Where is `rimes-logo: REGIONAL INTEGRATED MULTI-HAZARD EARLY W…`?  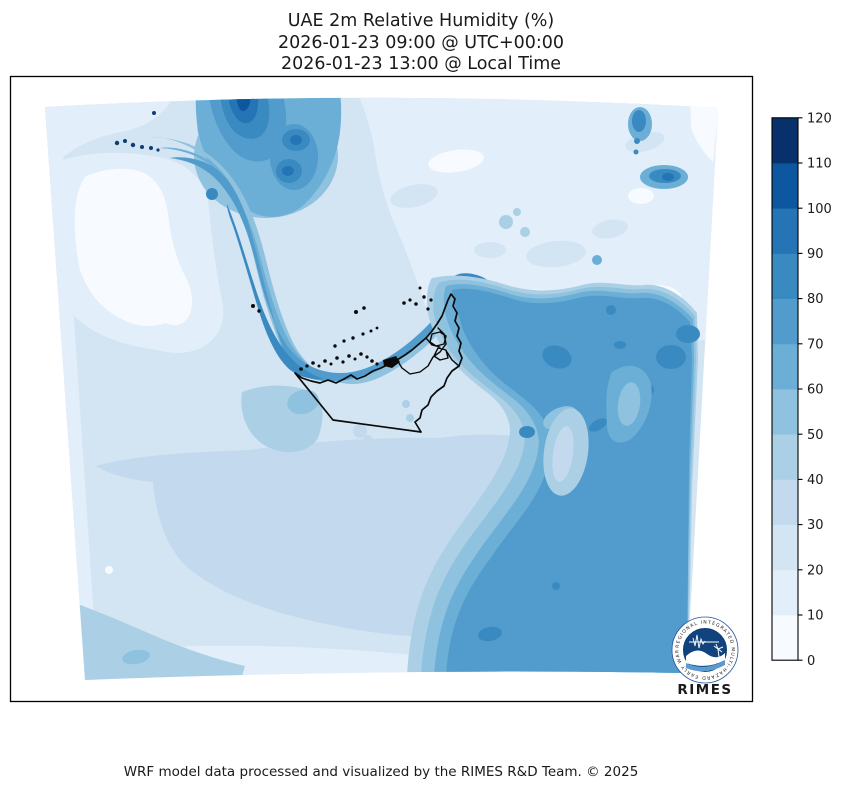
rimes-logo: REGIONAL INTEGRATED MULTI-HAZARD EARLY W… is located at coordinates (705, 657).